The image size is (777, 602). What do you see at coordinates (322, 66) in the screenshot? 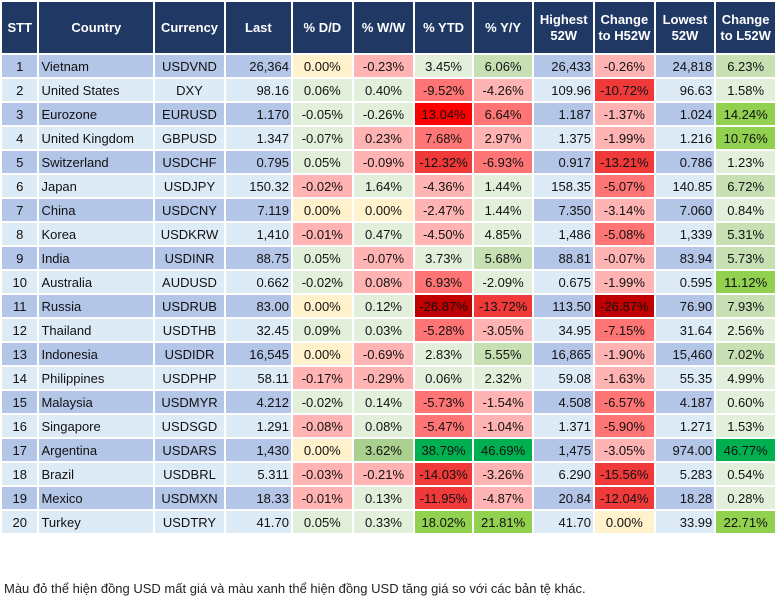
I see `cell-dd: 0.00%` at bounding box center [322, 66].